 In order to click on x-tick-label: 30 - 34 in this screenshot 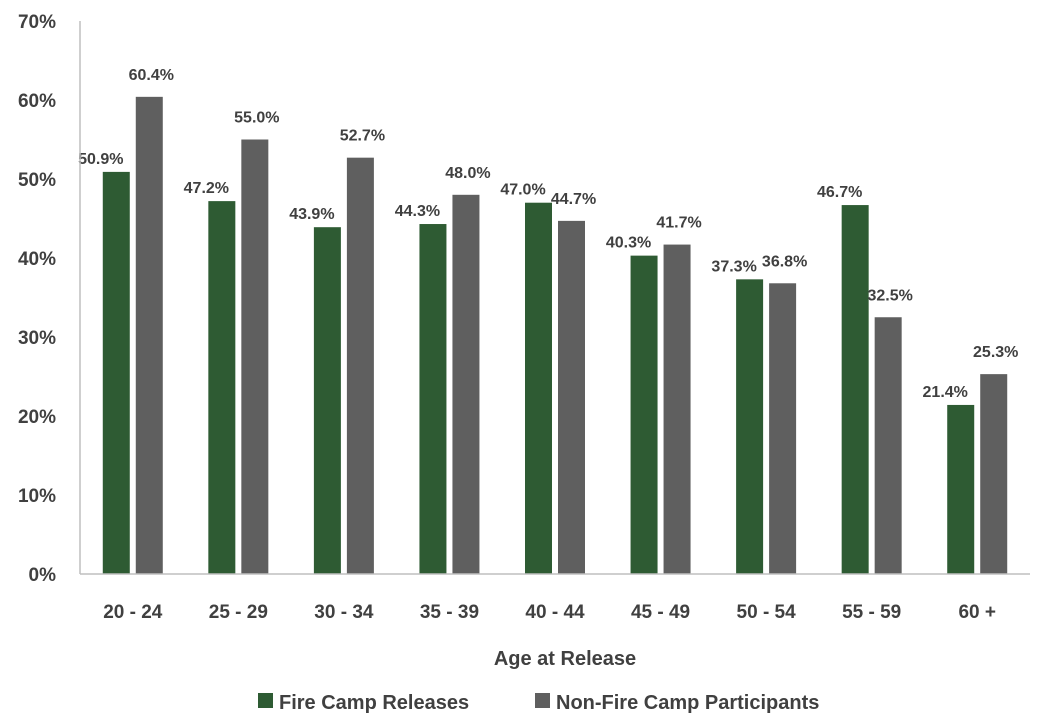, I will do `click(344, 612)`.